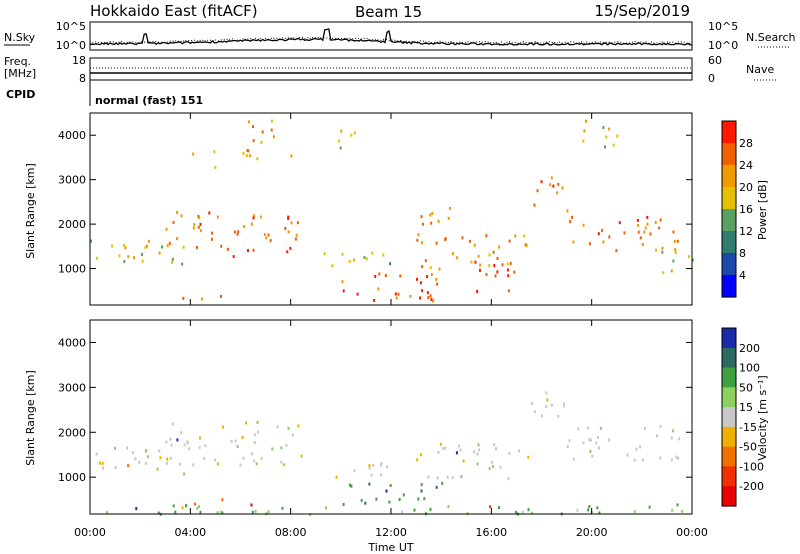 The image size is (800, 554). Describe the element at coordinates (742, 417) in the screenshot. I see `velocity-colorbar: 200 100 50 15 -15 -50 -100 -200` at that location.